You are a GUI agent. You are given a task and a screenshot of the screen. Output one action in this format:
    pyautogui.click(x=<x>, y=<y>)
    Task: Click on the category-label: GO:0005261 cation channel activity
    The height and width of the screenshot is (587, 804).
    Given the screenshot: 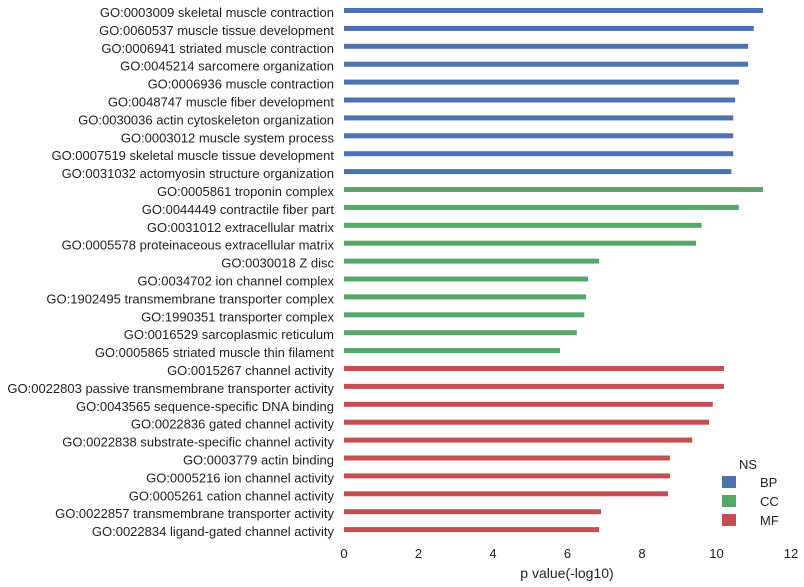 What is the action you would take?
    pyautogui.click(x=232, y=495)
    